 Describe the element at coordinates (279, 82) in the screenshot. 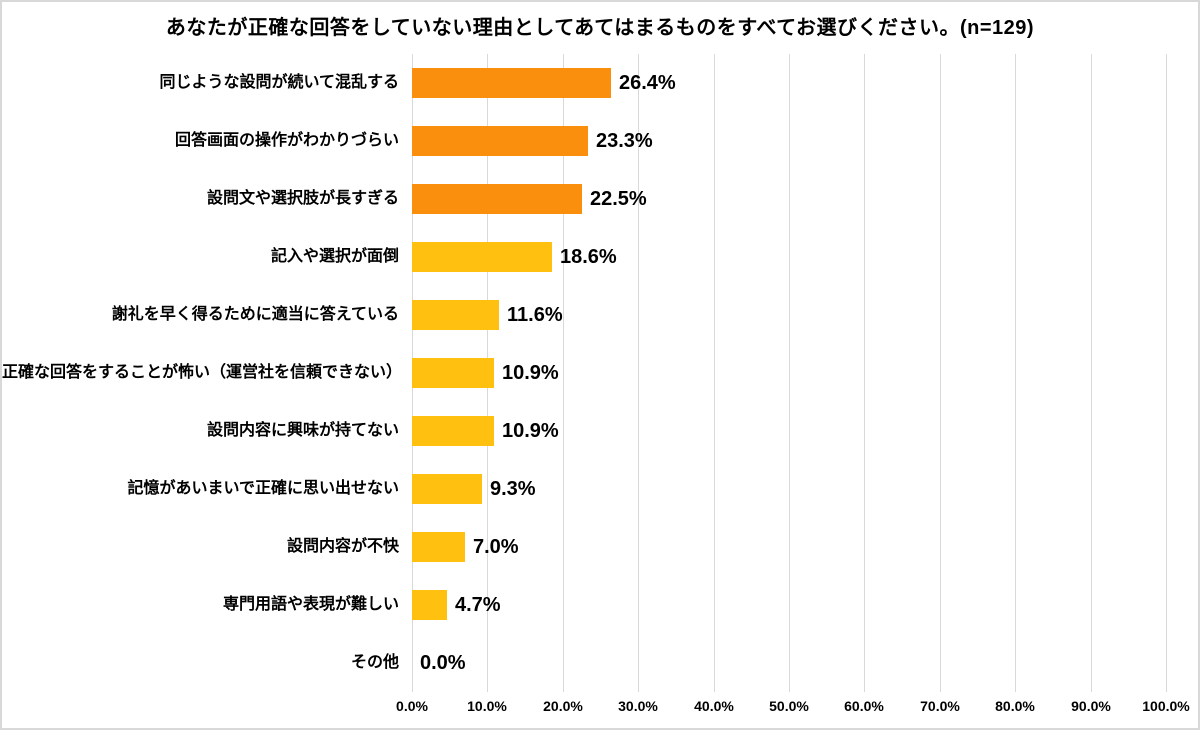

I see `category-label: 同じような設問が続いて混乱する` at that location.